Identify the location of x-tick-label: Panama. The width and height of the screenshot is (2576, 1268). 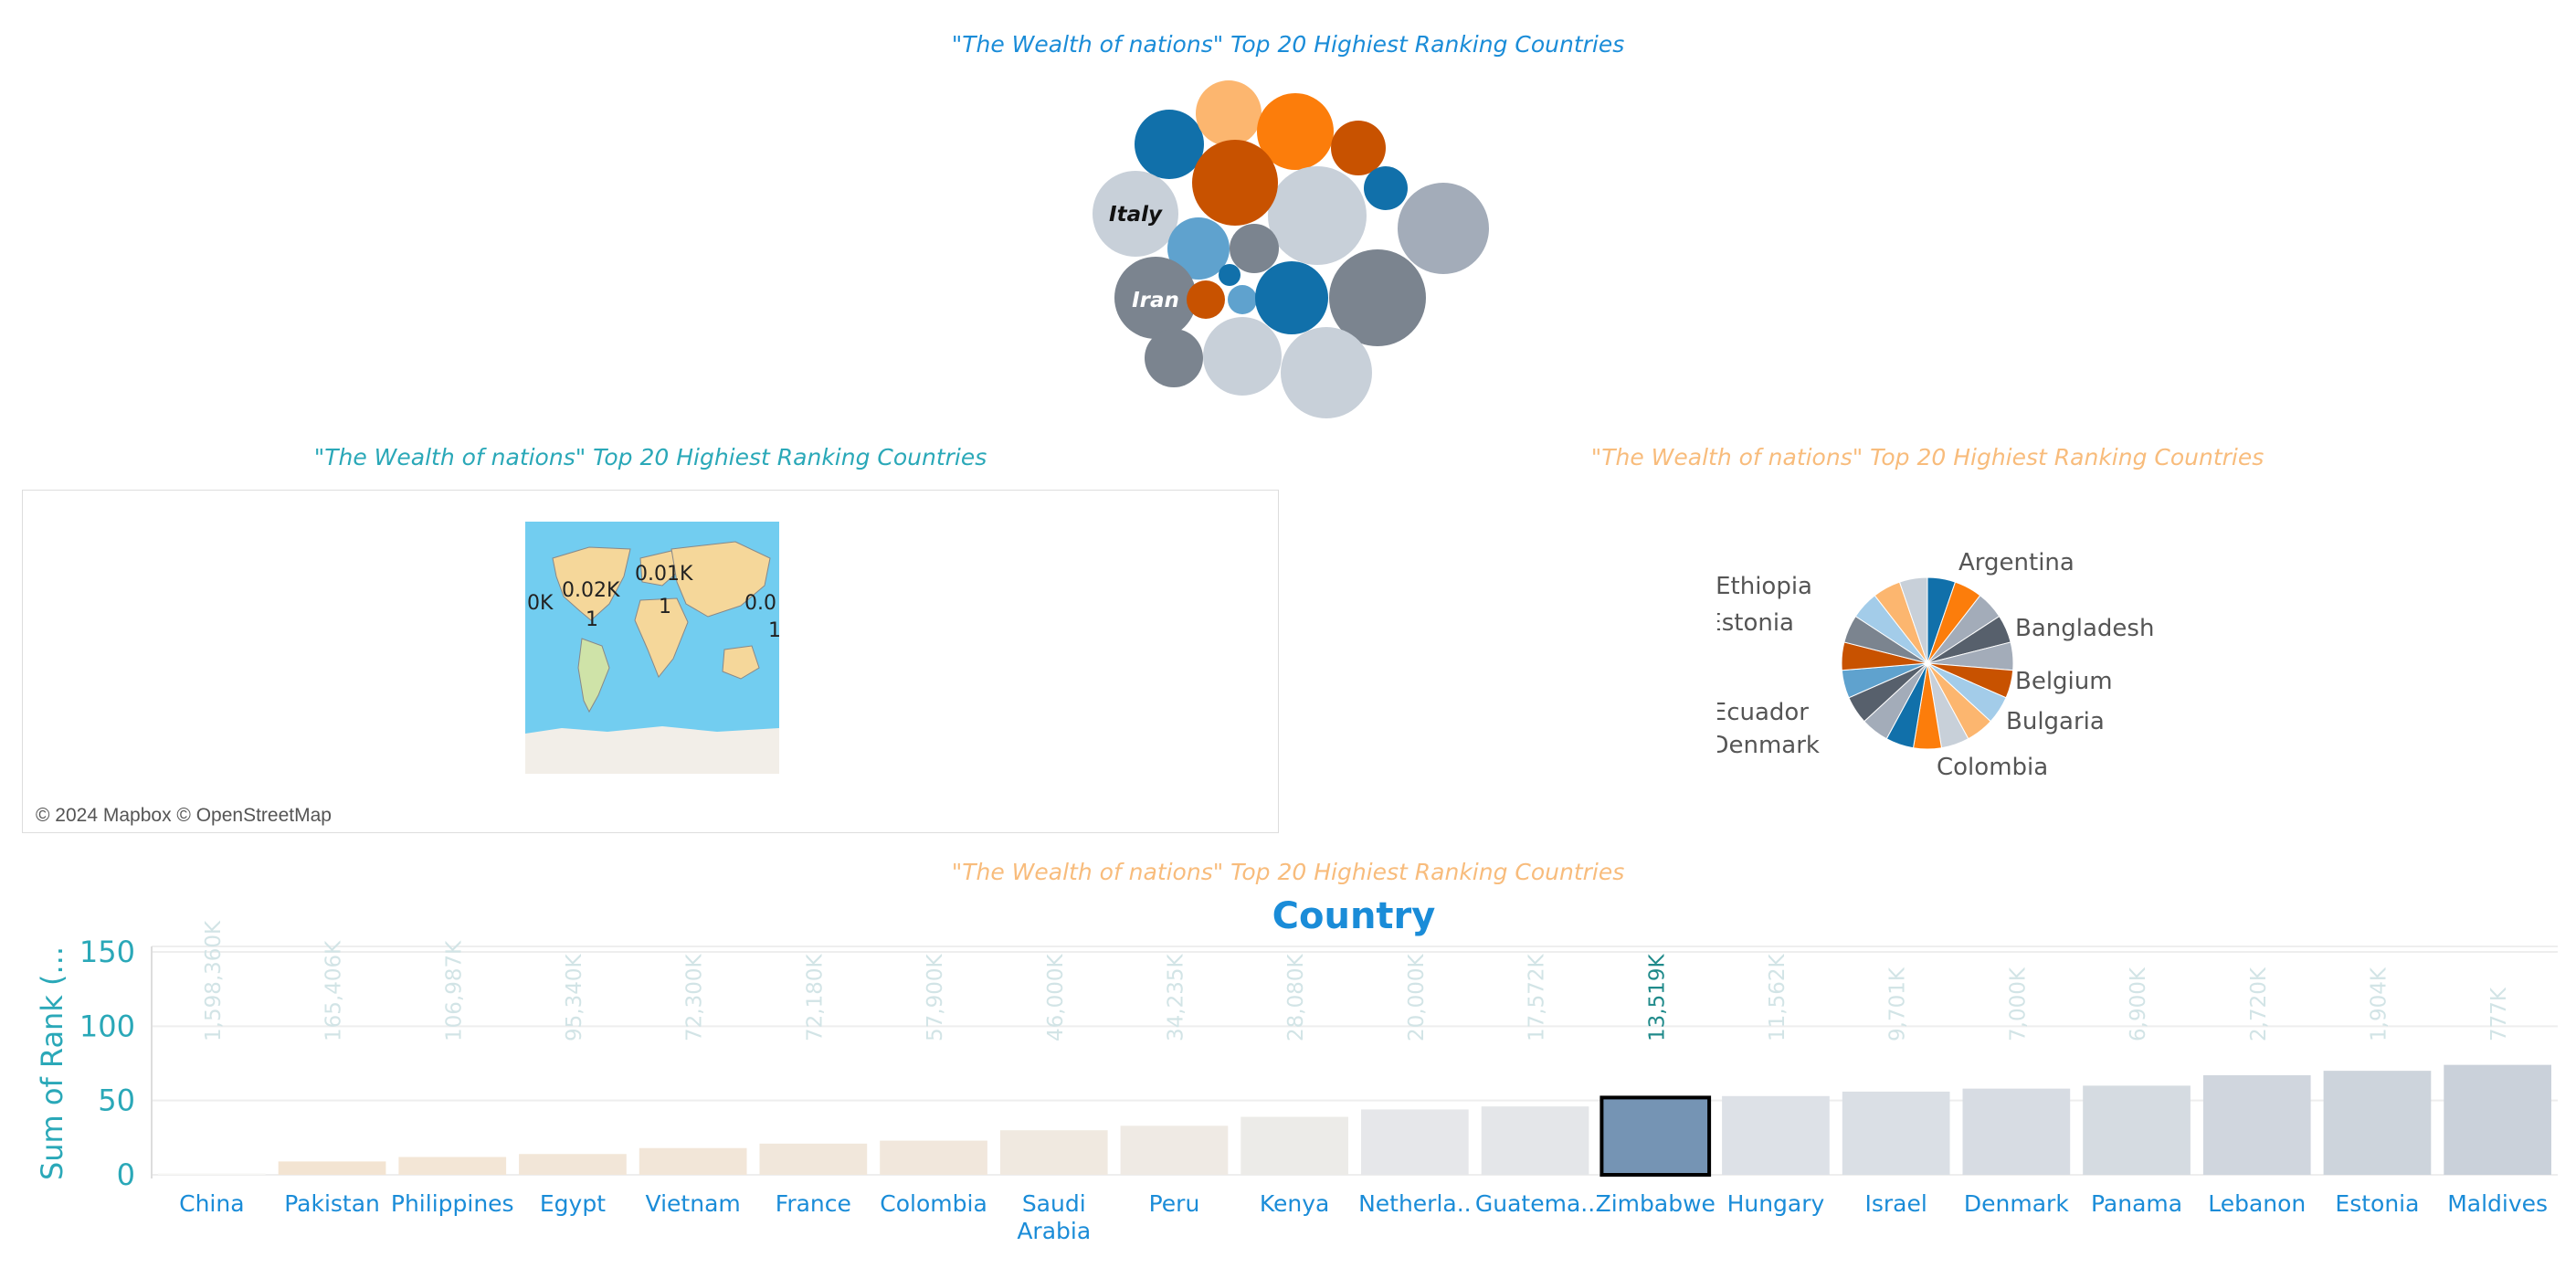
(2136, 1203).